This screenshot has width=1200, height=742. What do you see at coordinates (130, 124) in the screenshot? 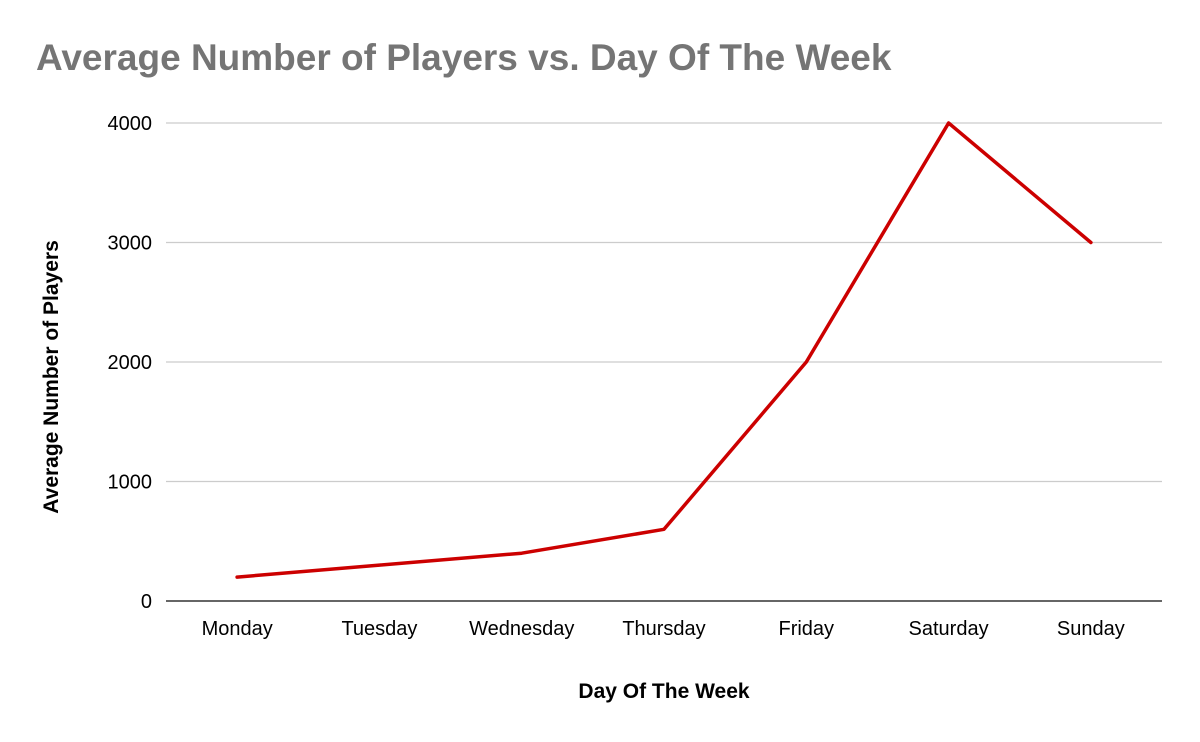
I see `y-tick-label: 4000` at bounding box center [130, 124].